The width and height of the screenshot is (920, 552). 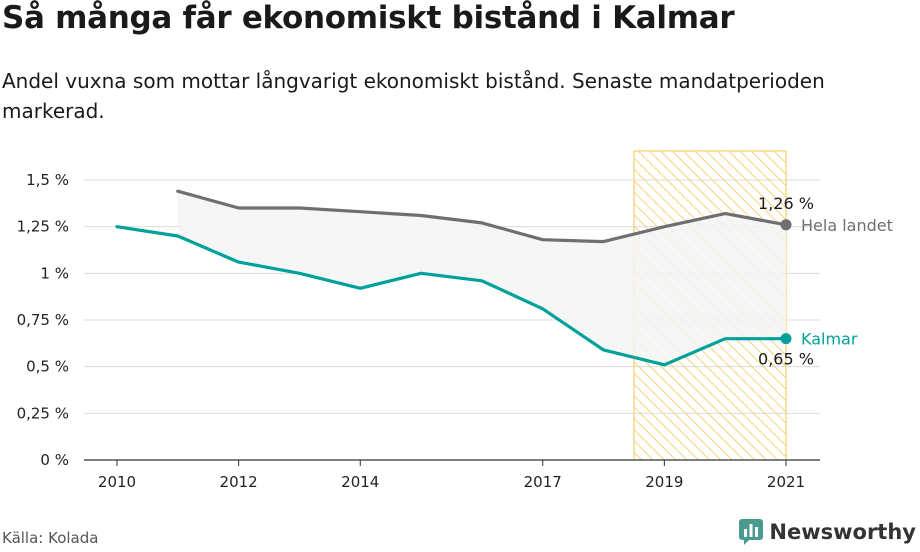 I want to click on y-tick-label: 0,25 %, so click(x=43, y=413).